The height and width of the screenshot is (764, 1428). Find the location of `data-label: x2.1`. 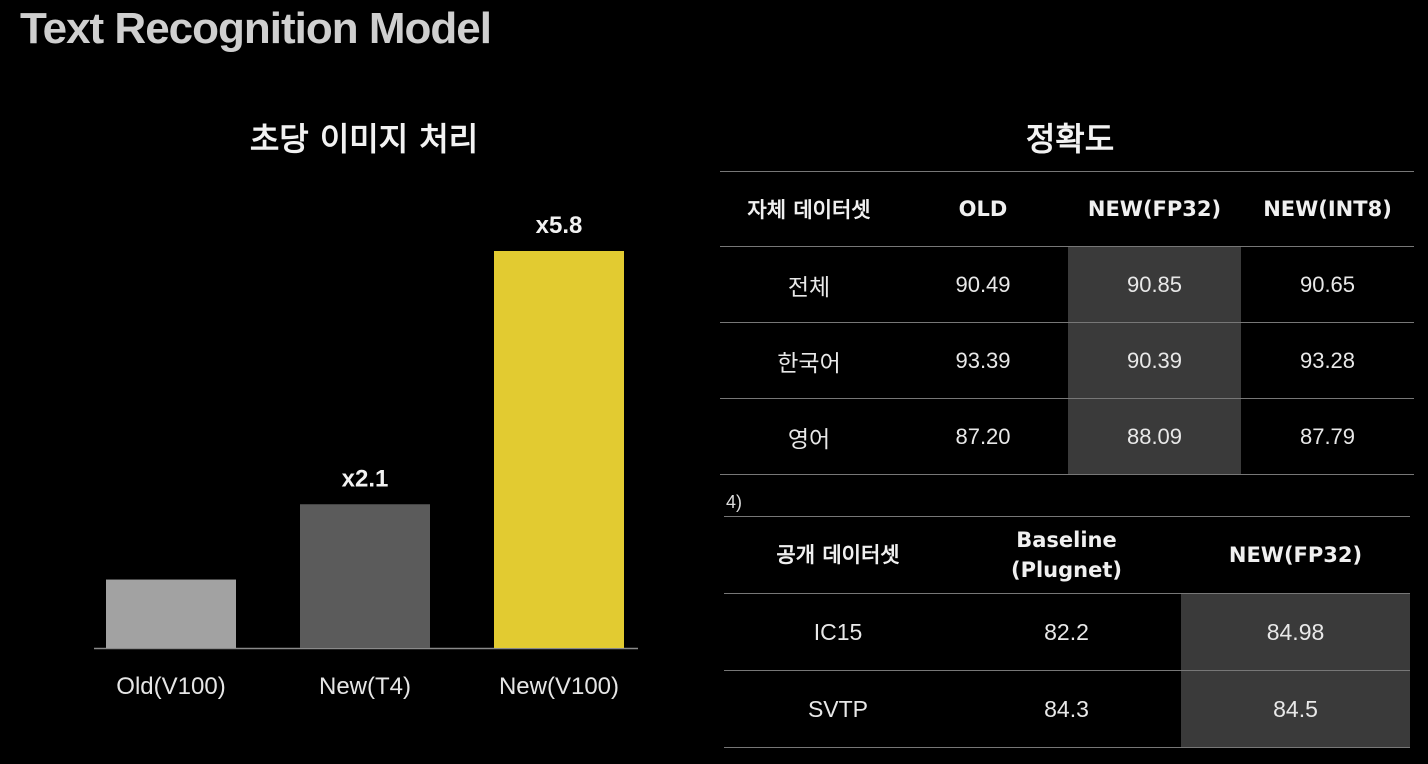

data-label: x2.1 is located at coordinates (365, 478).